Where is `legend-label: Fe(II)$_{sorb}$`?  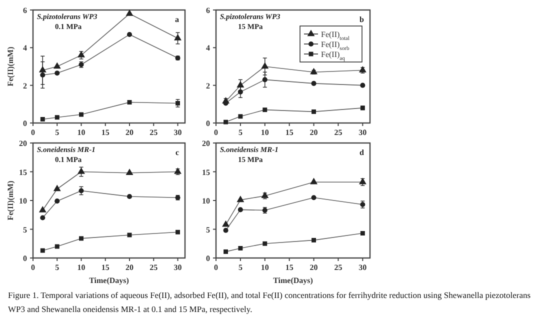
legend-label: Fe(II)$_{sorb}$ is located at coordinates (335, 46).